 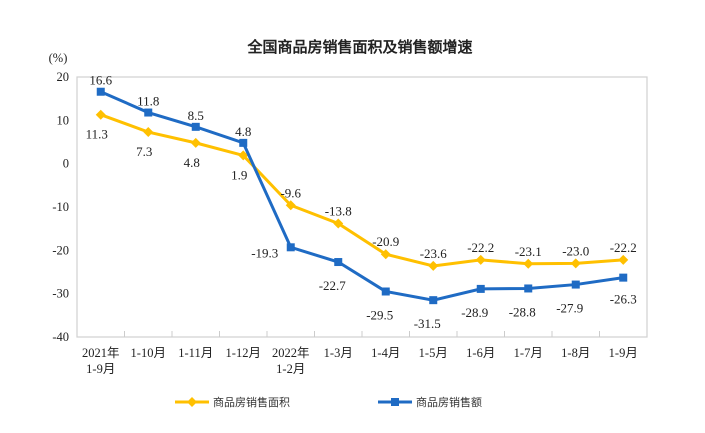 What do you see at coordinates (101, 353) in the screenshot?
I see `x-tick-label: 2021年` at bounding box center [101, 353].